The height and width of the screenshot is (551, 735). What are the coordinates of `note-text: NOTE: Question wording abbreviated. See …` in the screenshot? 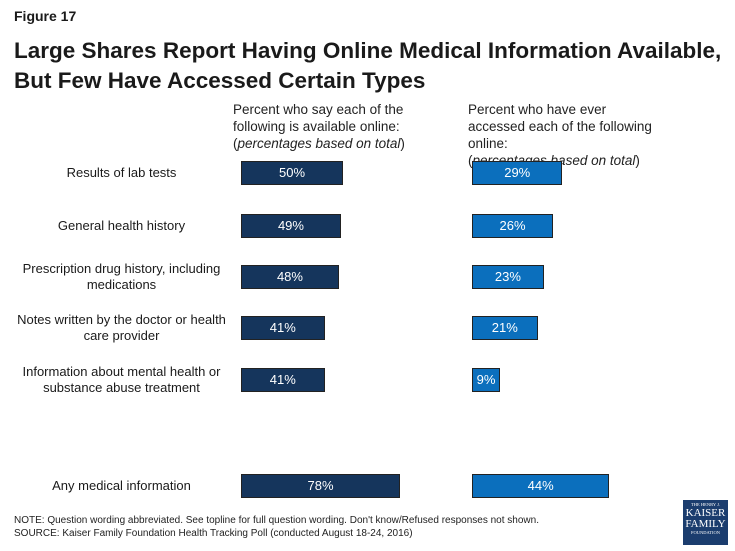 It's located at (276, 520).